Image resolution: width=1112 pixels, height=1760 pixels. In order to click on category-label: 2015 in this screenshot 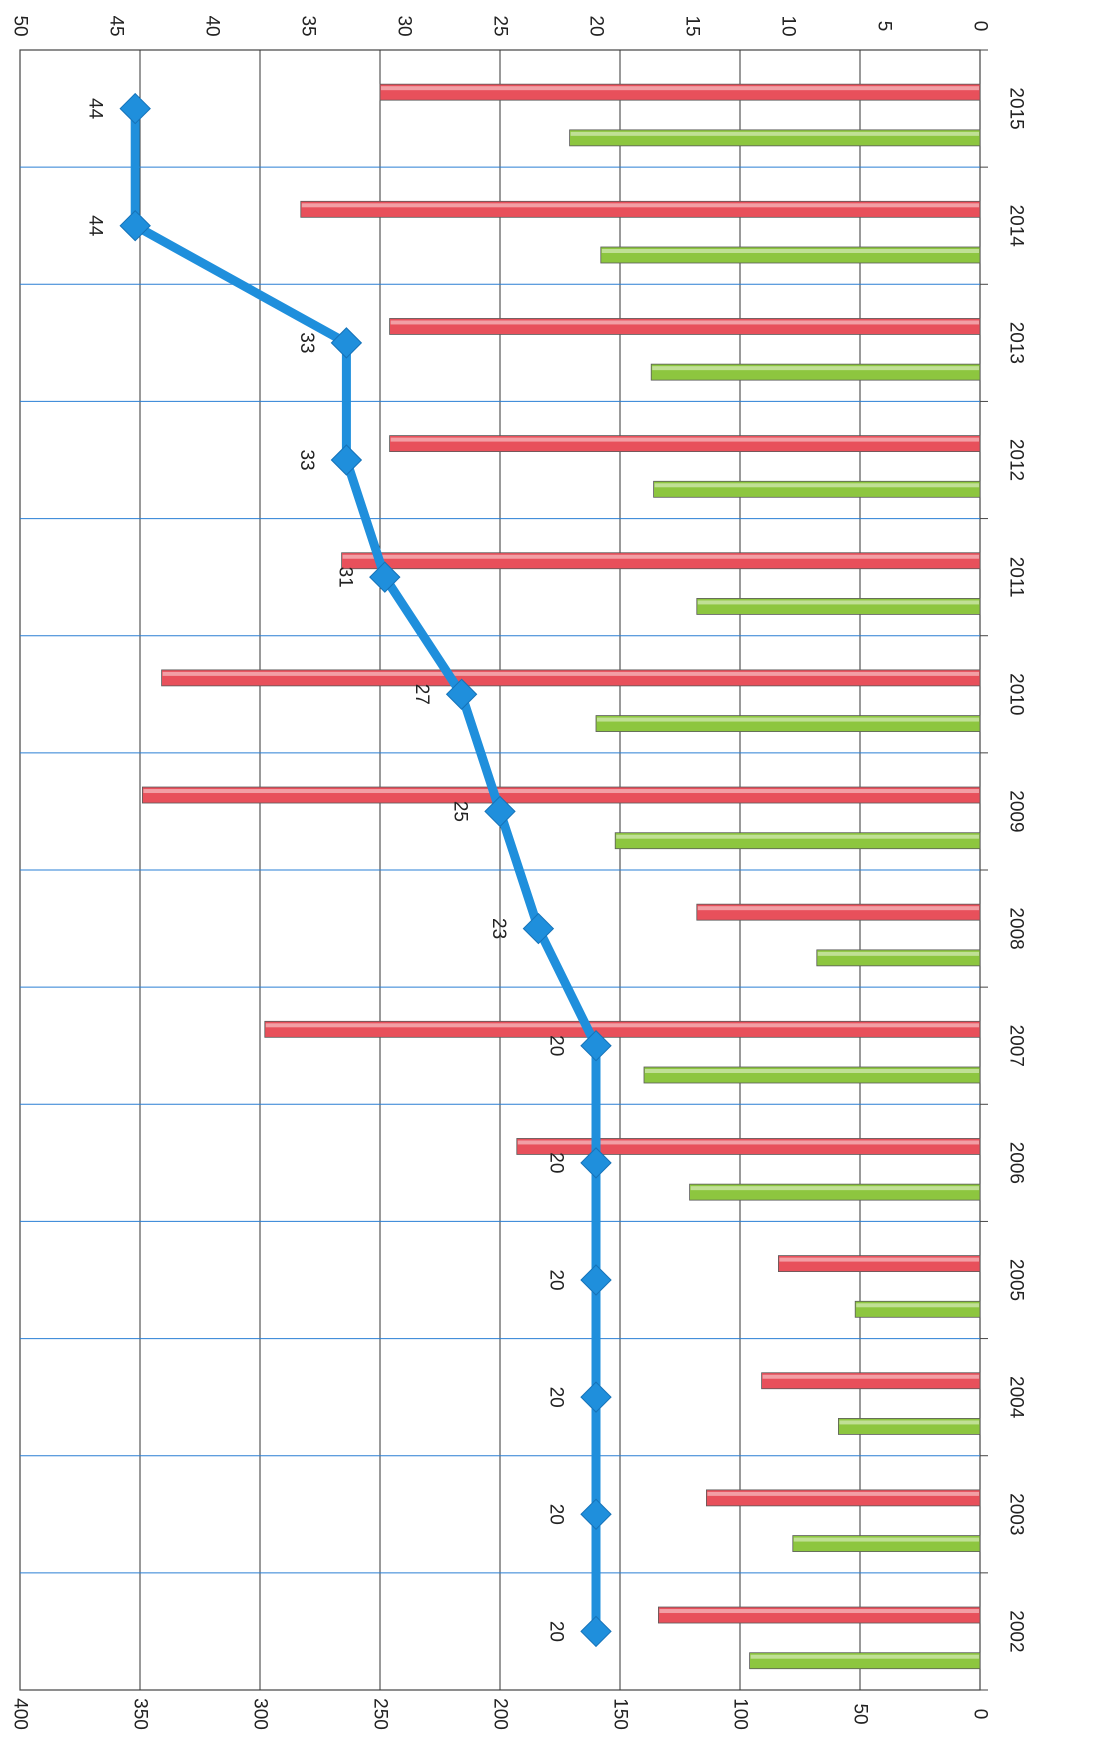, I will do `click(1016, 108)`.